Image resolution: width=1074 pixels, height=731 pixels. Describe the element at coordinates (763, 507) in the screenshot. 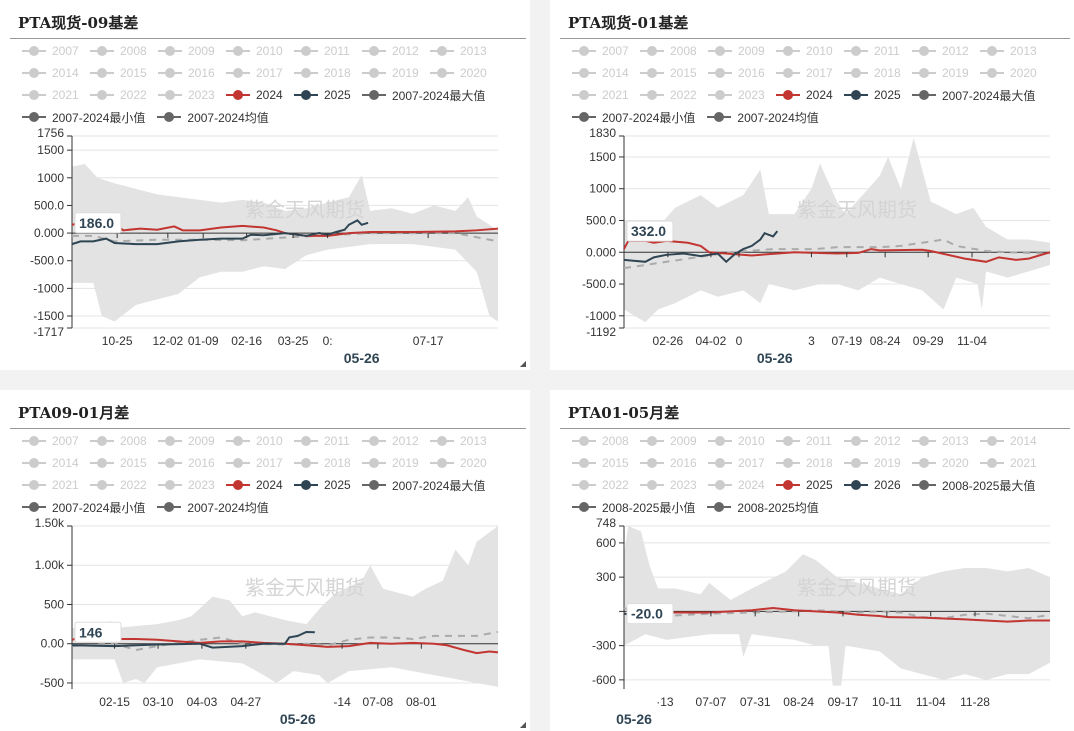

I see `legend-item-2008-2025均值: 2008-2025均值` at that location.